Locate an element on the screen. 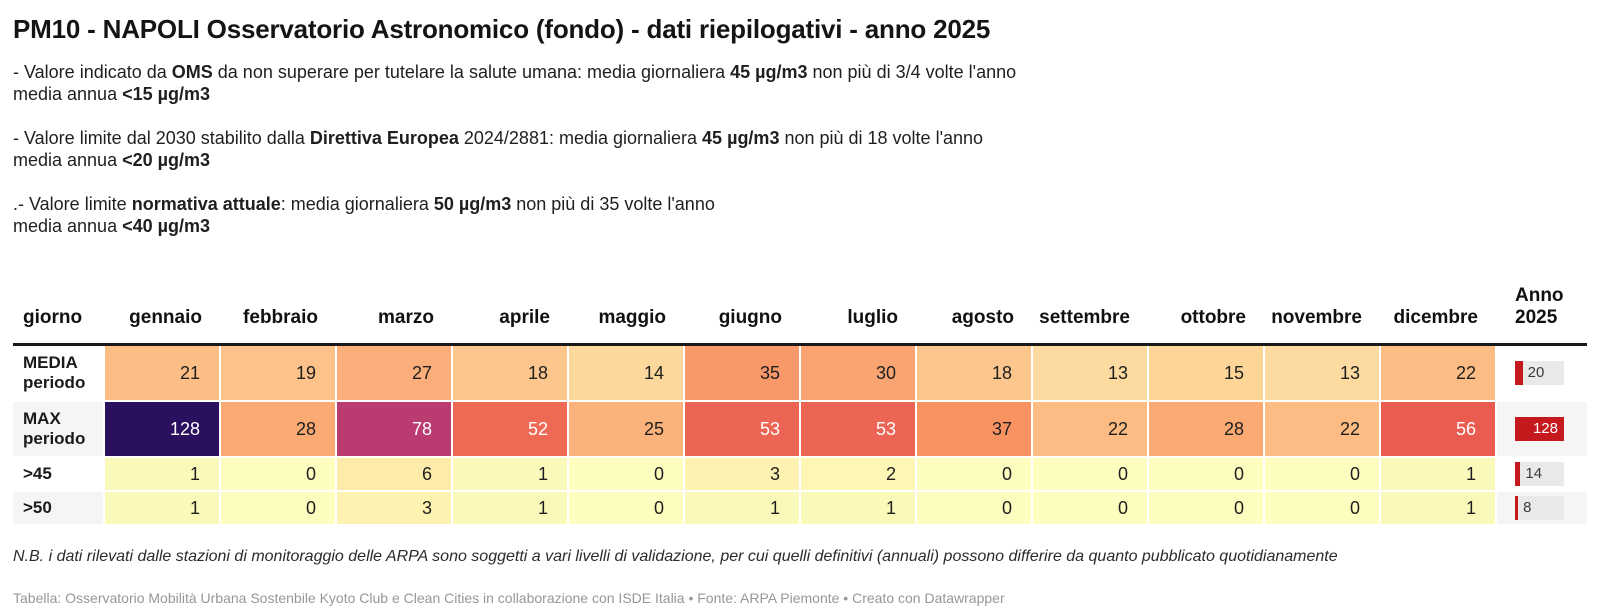 This screenshot has height=607, width=1600. column-header-anno-2025: Anno 2025 is located at coordinates (1542, 315).